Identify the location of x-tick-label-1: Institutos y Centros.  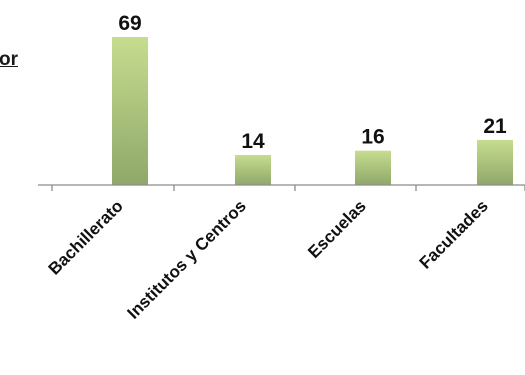
(187, 259).